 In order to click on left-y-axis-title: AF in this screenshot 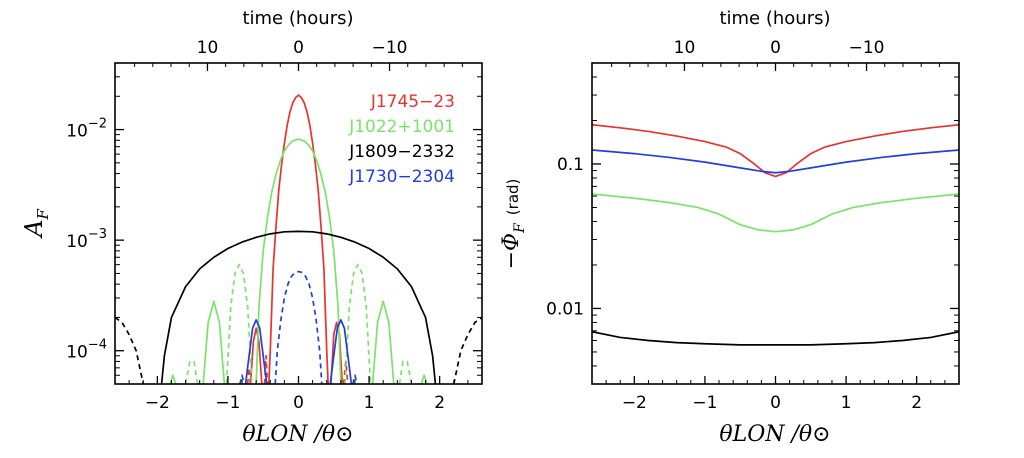, I will do `click(36, 224)`.